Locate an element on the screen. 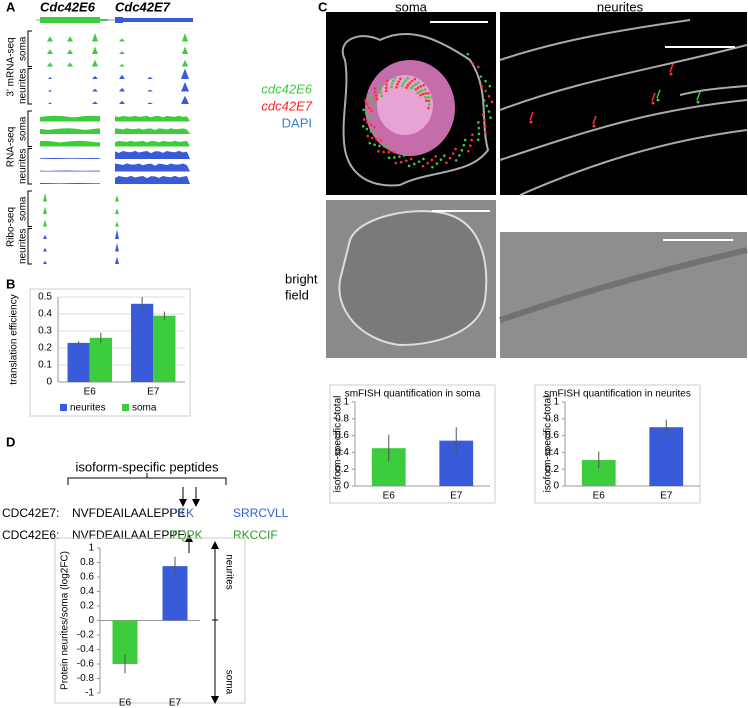 Image resolution: width=748 pixels, height=708 pixels. y-tick-label: 0.4 is located at coordinates (552, 452).